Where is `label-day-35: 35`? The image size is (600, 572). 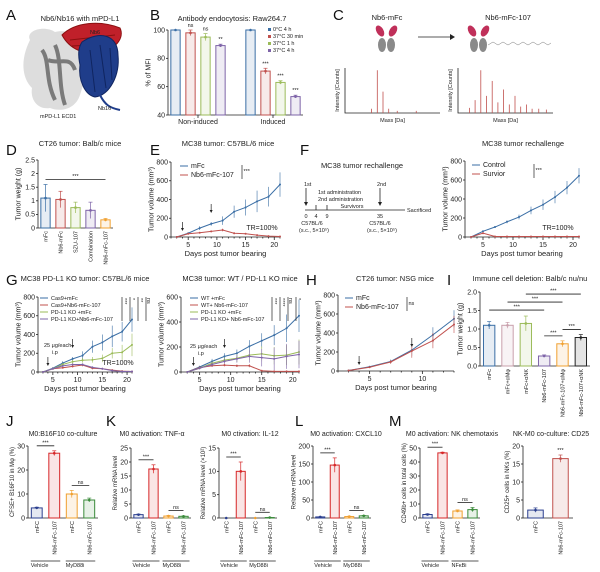 label-day-35: 35 is located at coordinates (380, 217).